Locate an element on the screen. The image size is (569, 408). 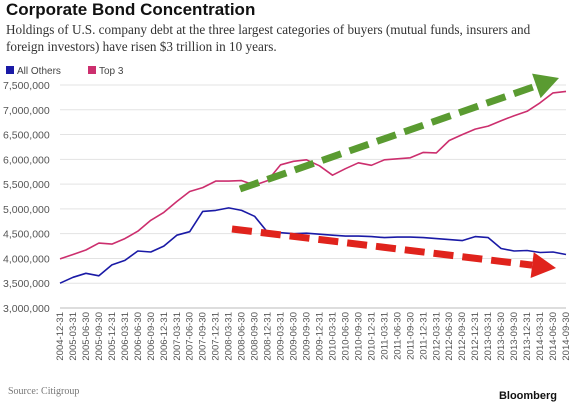
x-tick-label: 2008-12-31 is located at coordinates (268, 336).